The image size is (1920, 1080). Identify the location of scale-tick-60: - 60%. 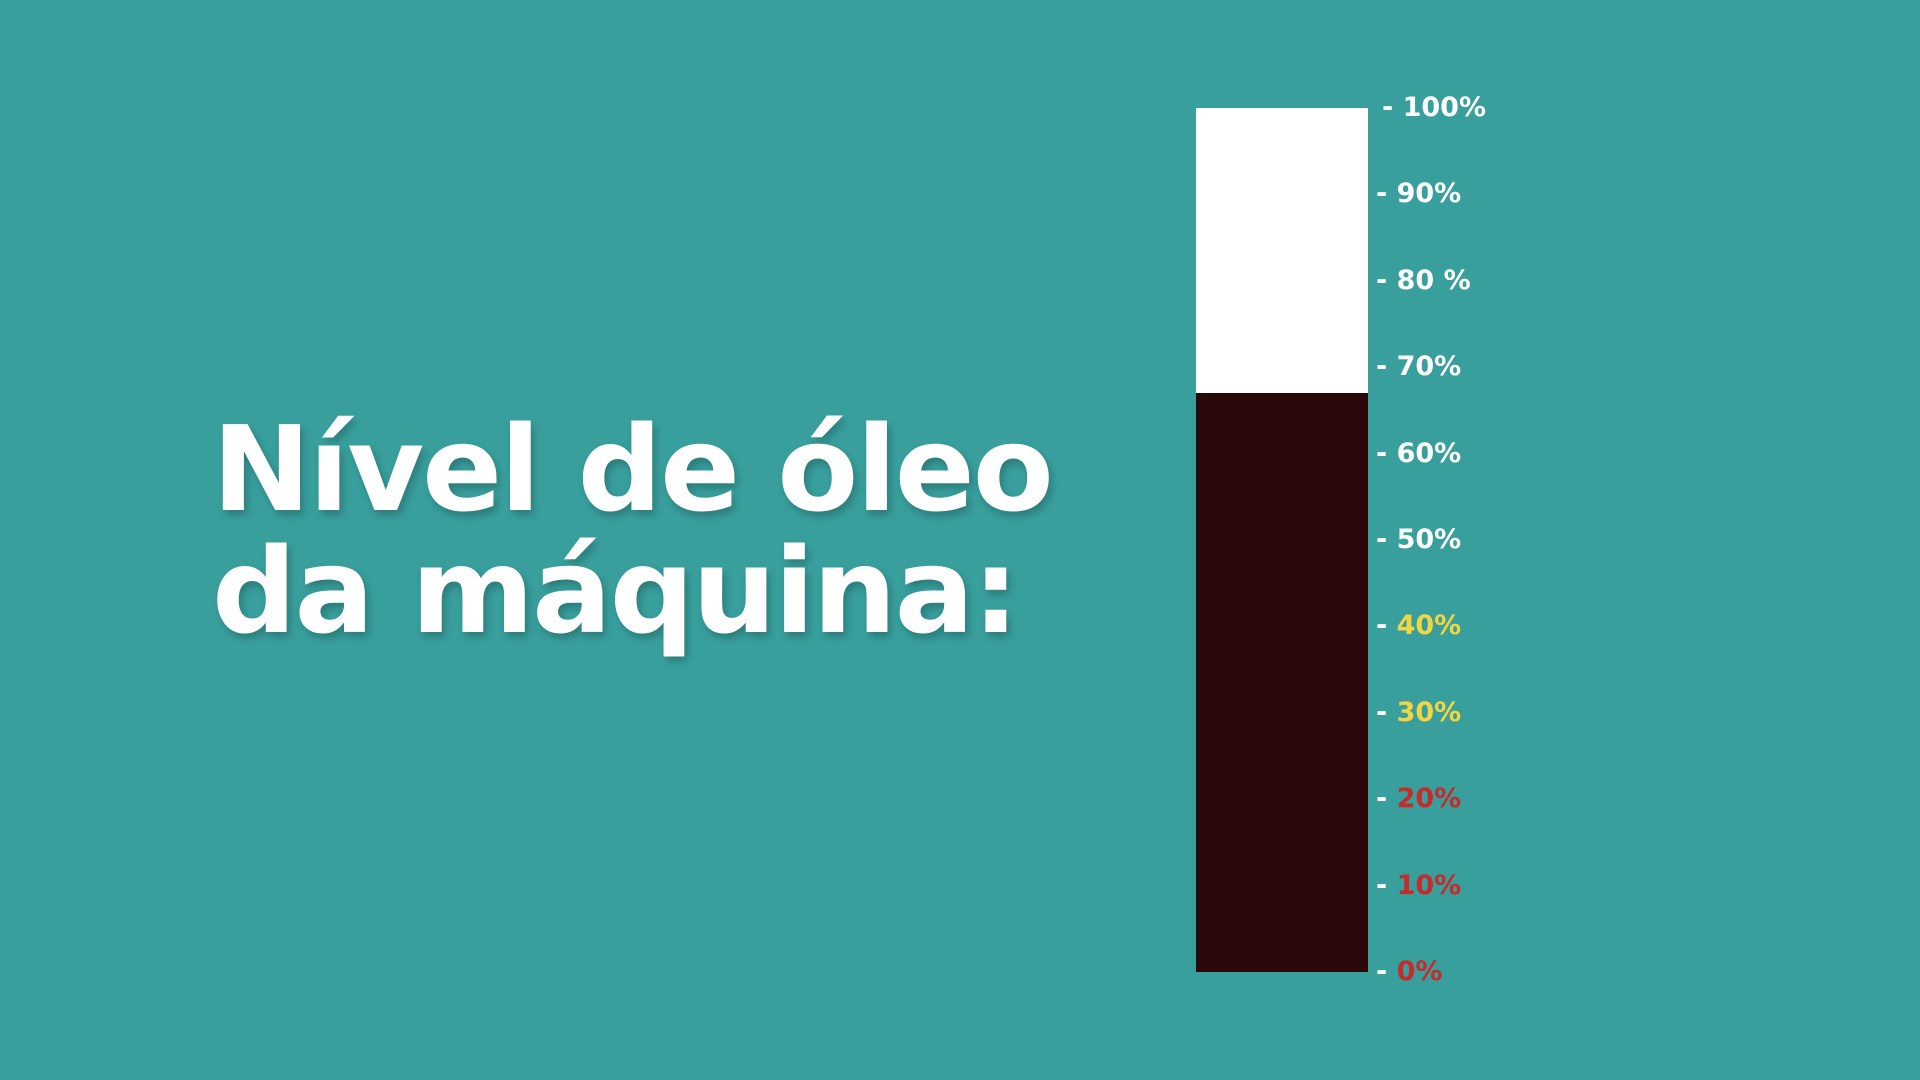
(1418, 454).